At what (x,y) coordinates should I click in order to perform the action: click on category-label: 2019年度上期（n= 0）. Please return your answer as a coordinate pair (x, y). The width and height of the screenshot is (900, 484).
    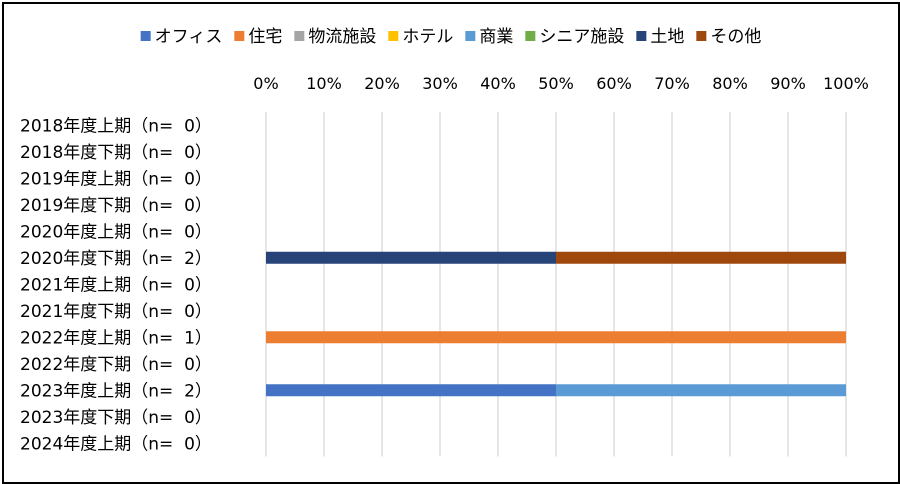
    Looking at the image, I should click on (116, 179).